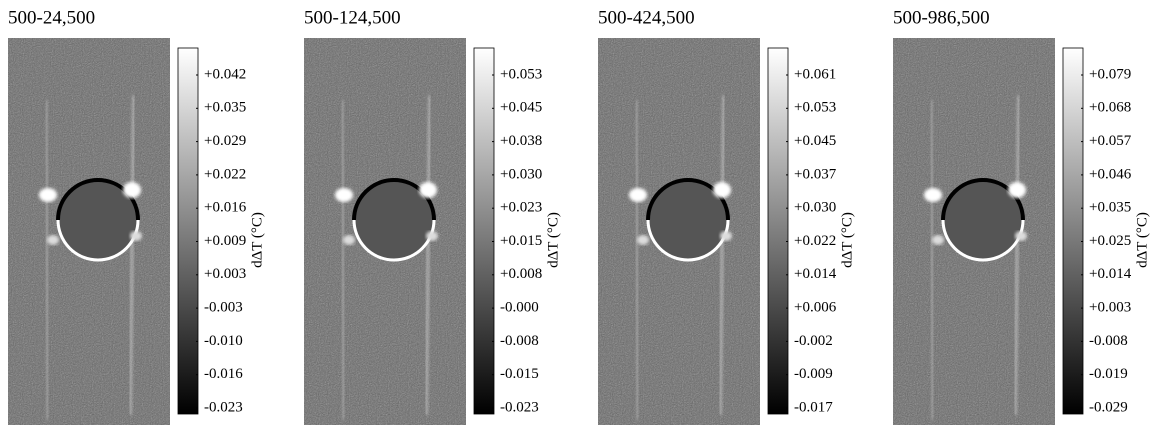  What do you see at coordinates (519, 308) in the screenshot?
I see `colorbar-tick-label: -0.000` at bounding box center [519, 308].